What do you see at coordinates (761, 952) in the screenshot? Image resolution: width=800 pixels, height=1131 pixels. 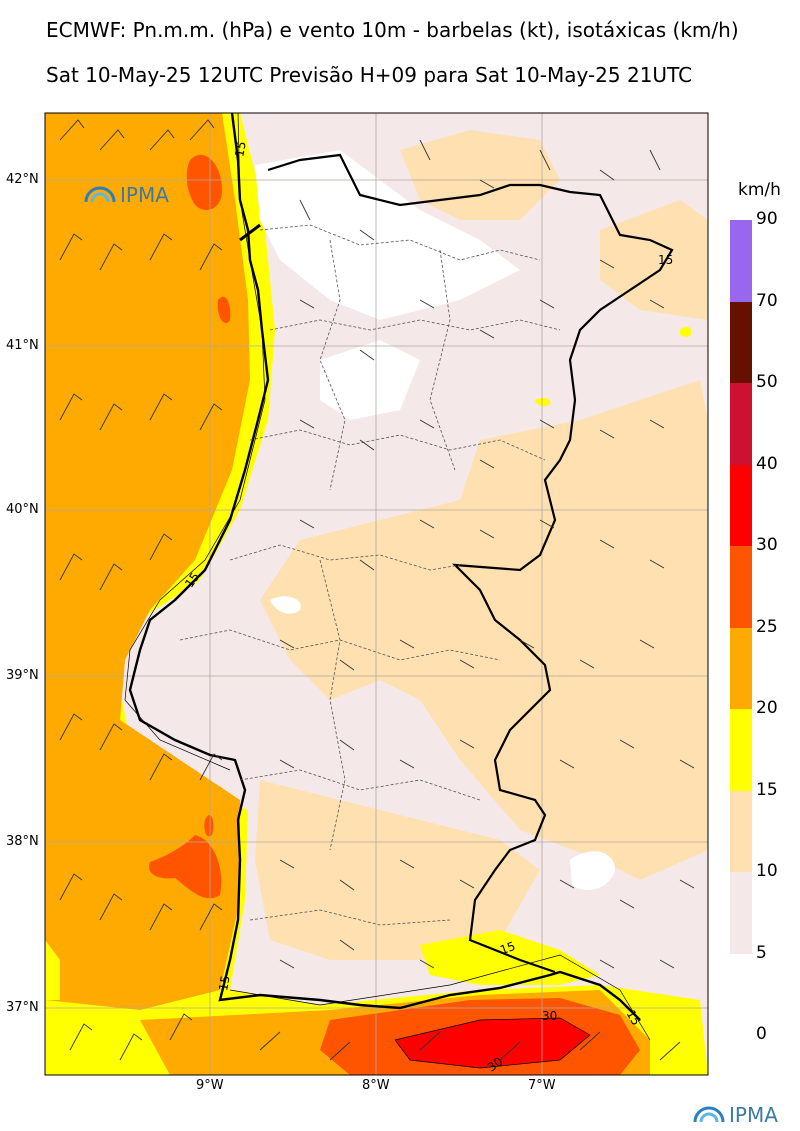 I see `colorbar-level-label: 5` at bounding box center [761, 952].